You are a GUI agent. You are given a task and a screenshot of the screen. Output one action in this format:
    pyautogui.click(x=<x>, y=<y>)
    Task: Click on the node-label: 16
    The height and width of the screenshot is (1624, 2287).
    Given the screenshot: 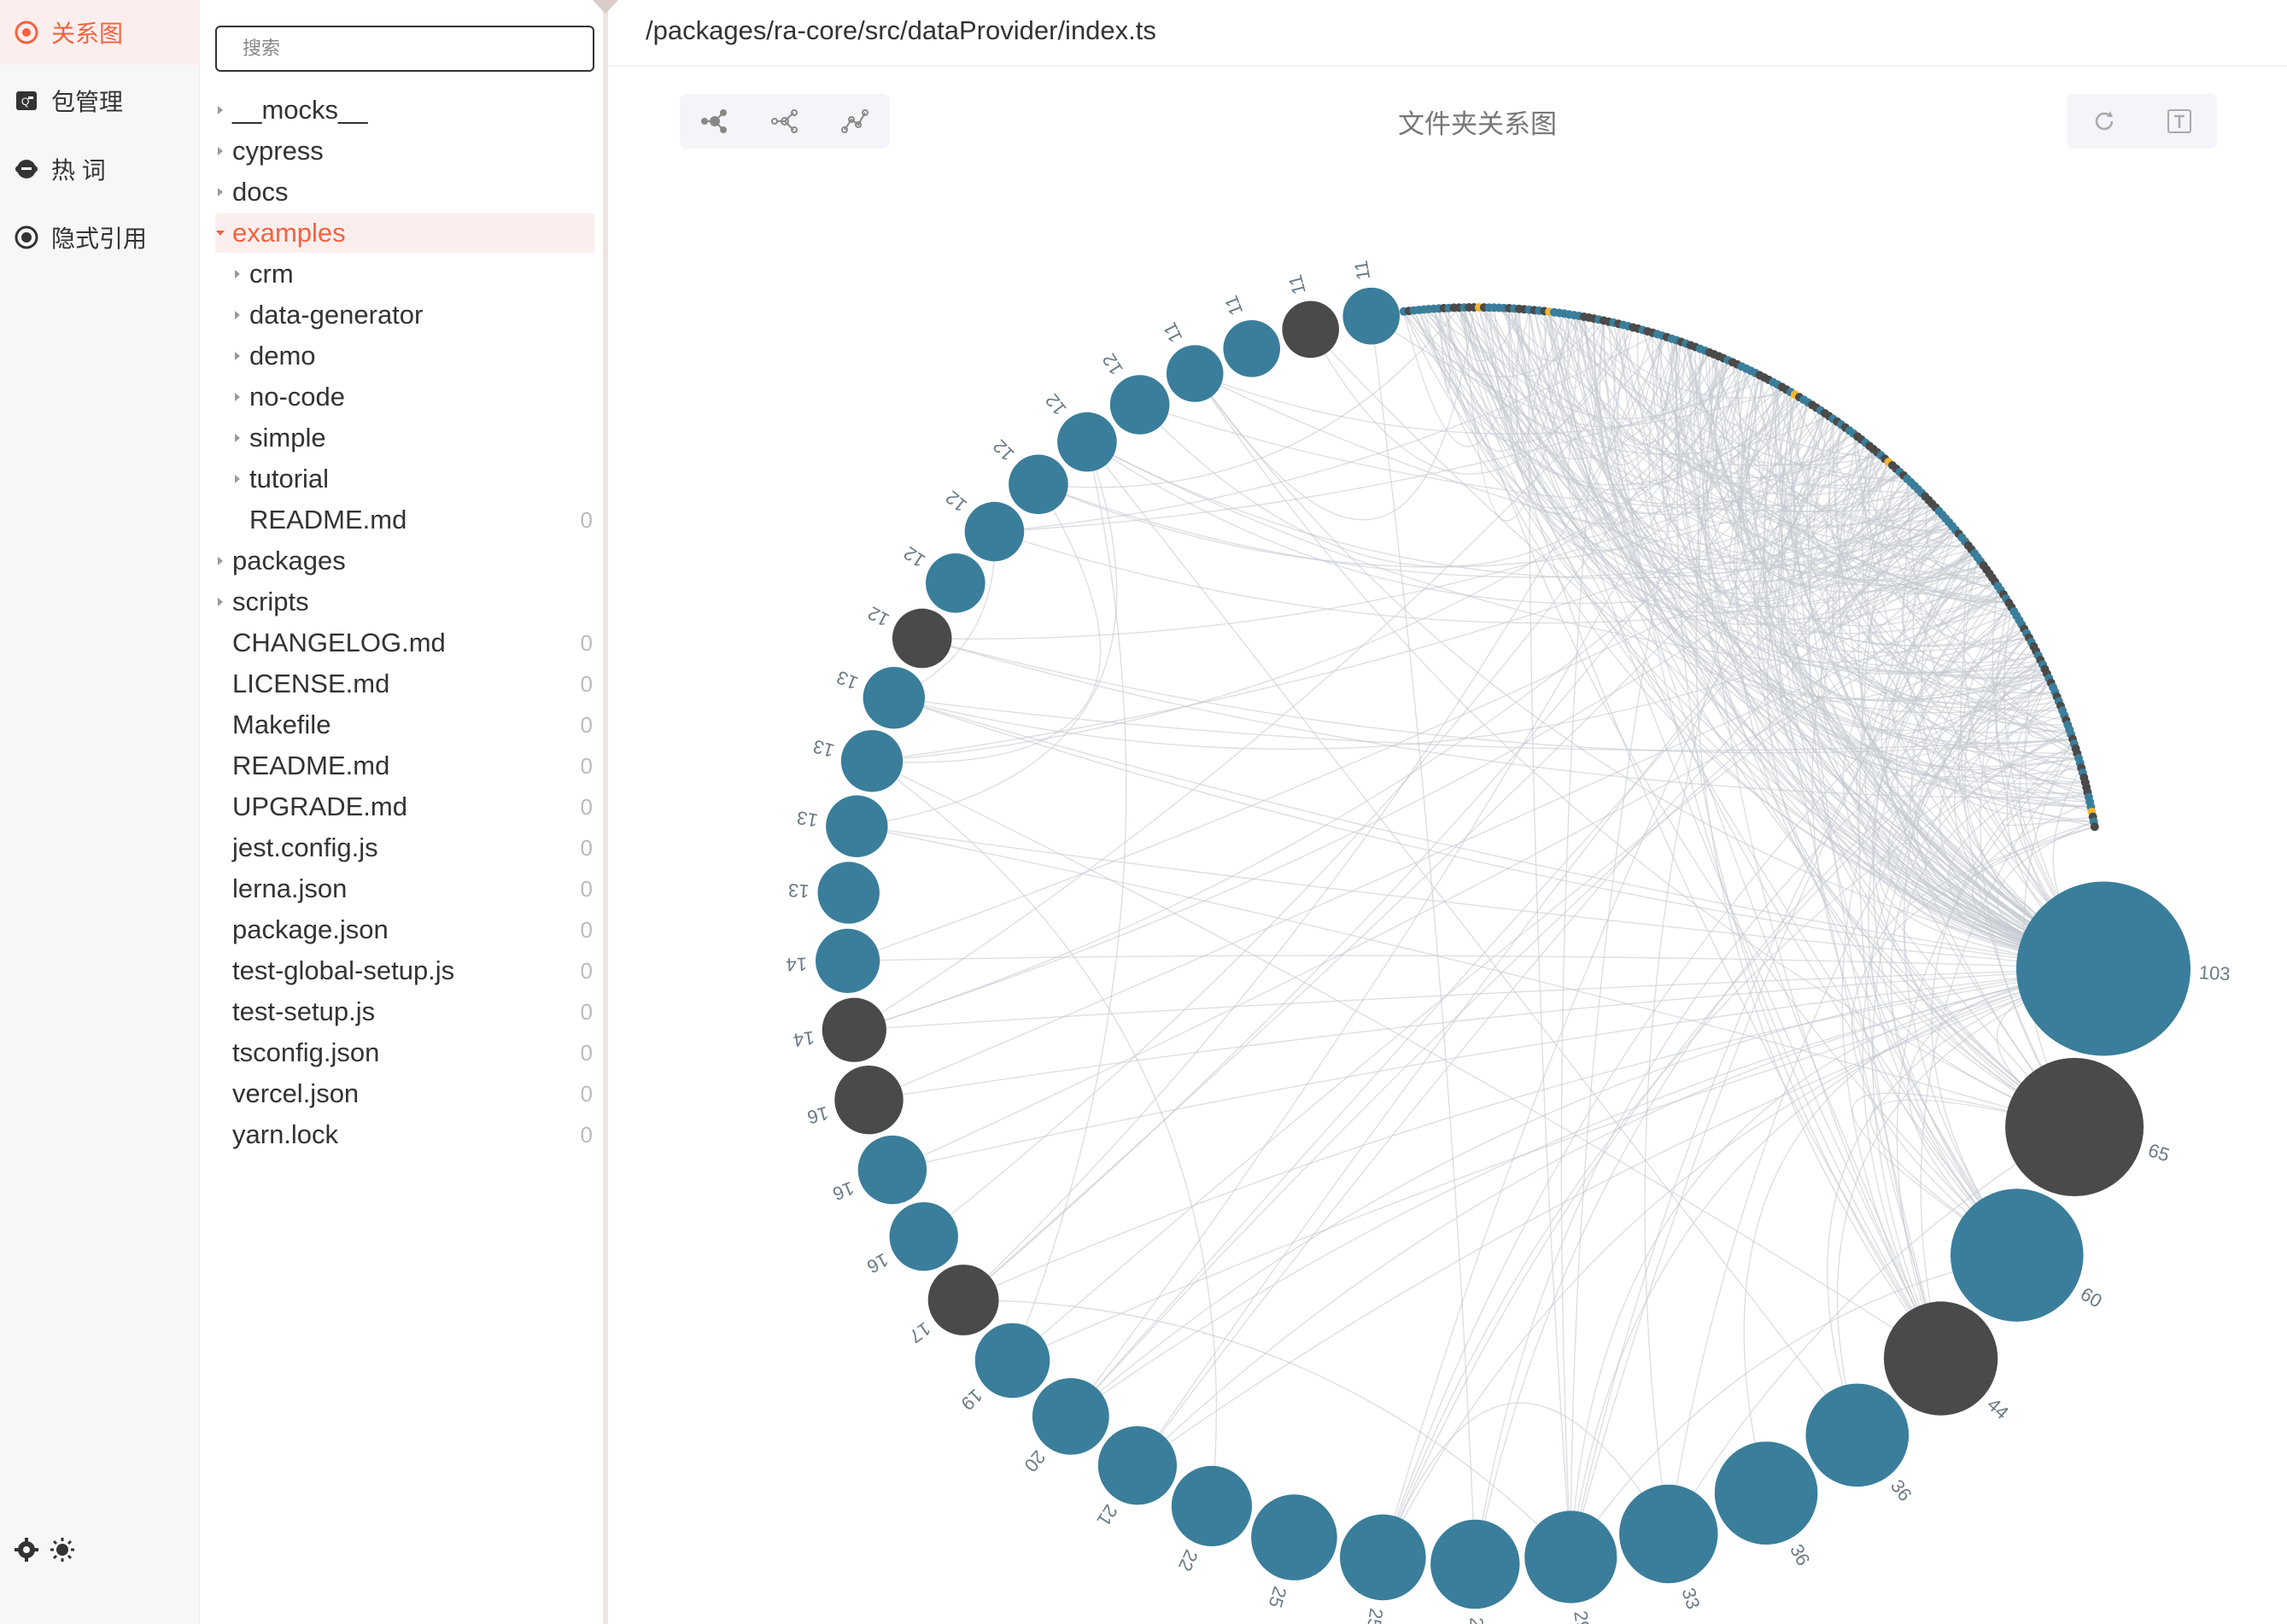 What is the action you would take?
    pyautogui.click(x=878, y=1263)
    